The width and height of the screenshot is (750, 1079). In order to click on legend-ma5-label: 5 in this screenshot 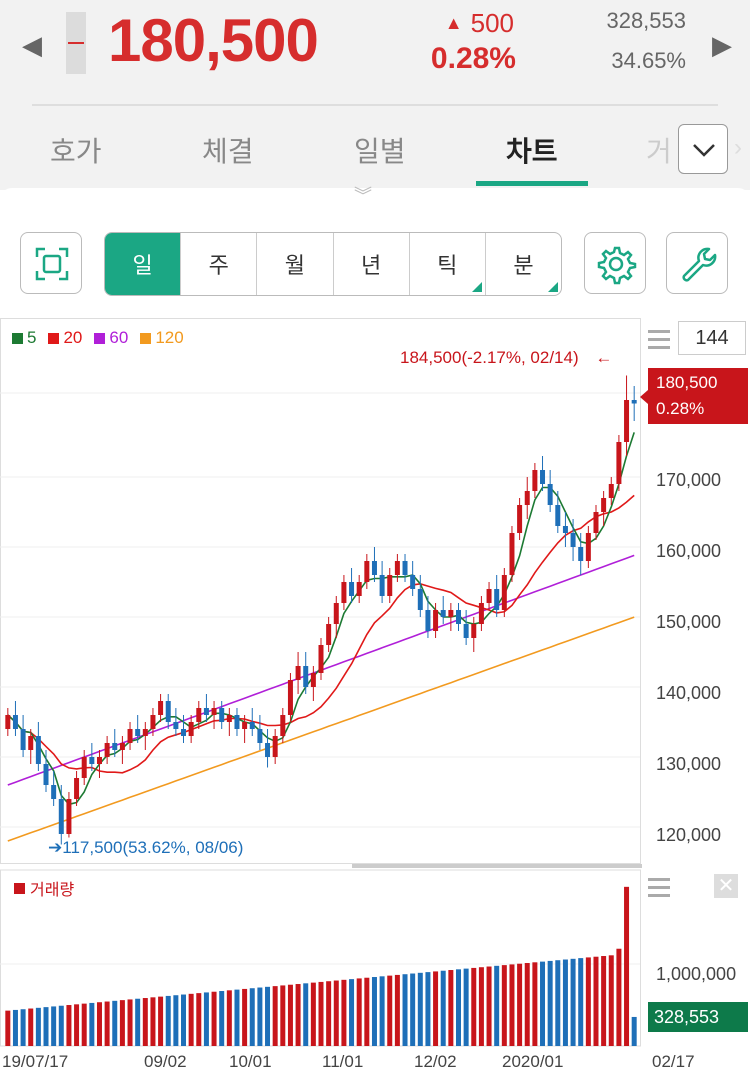, I will do `click(32, 337)`.